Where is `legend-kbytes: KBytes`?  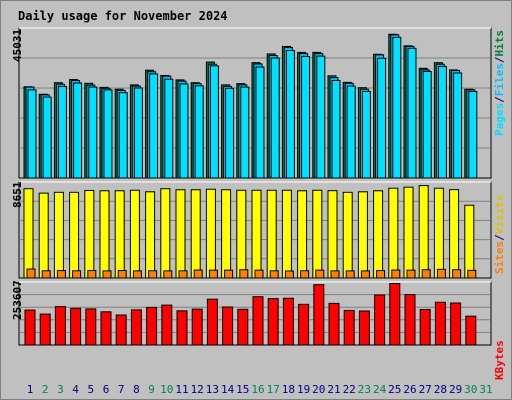
legend-kbytes: KBytes is located at coordinates (499, 360).